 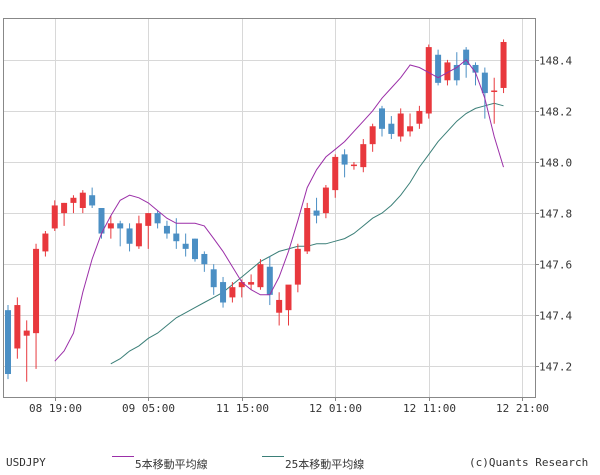 I want to click on x-tick-label: 12 11:00, so click(x=429, y=408).